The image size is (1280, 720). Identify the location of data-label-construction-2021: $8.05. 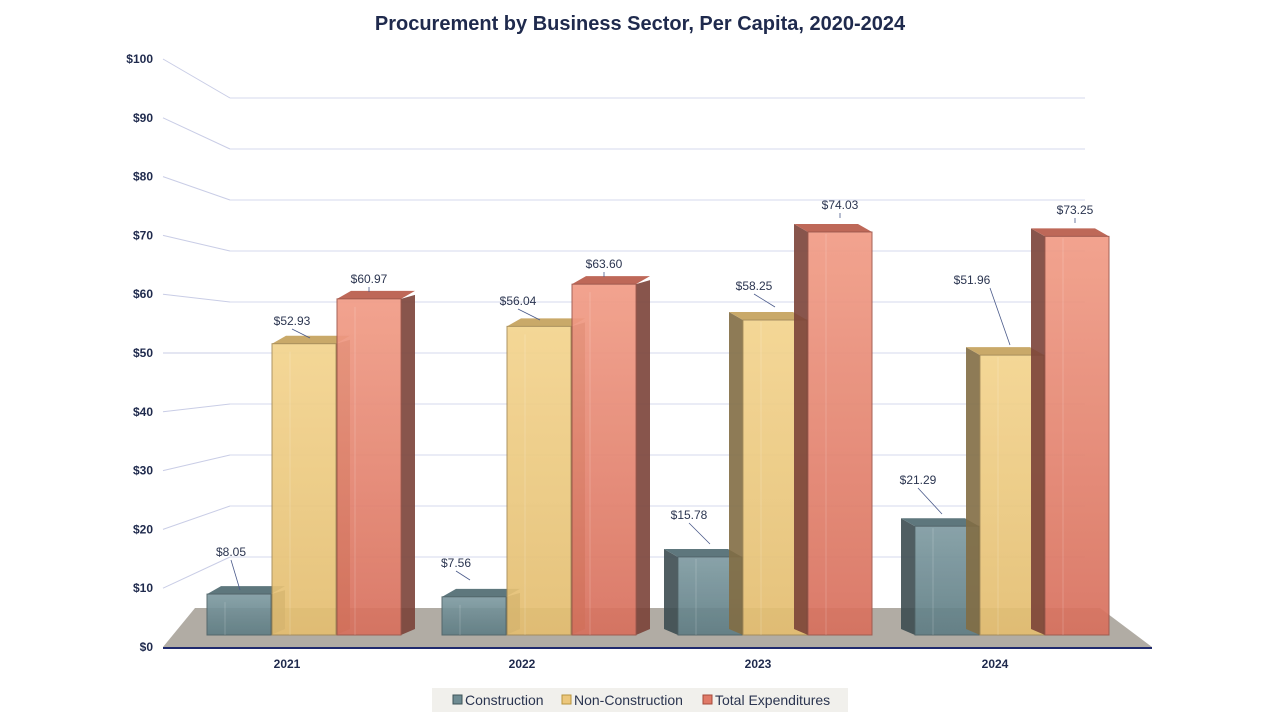
(231, 552).